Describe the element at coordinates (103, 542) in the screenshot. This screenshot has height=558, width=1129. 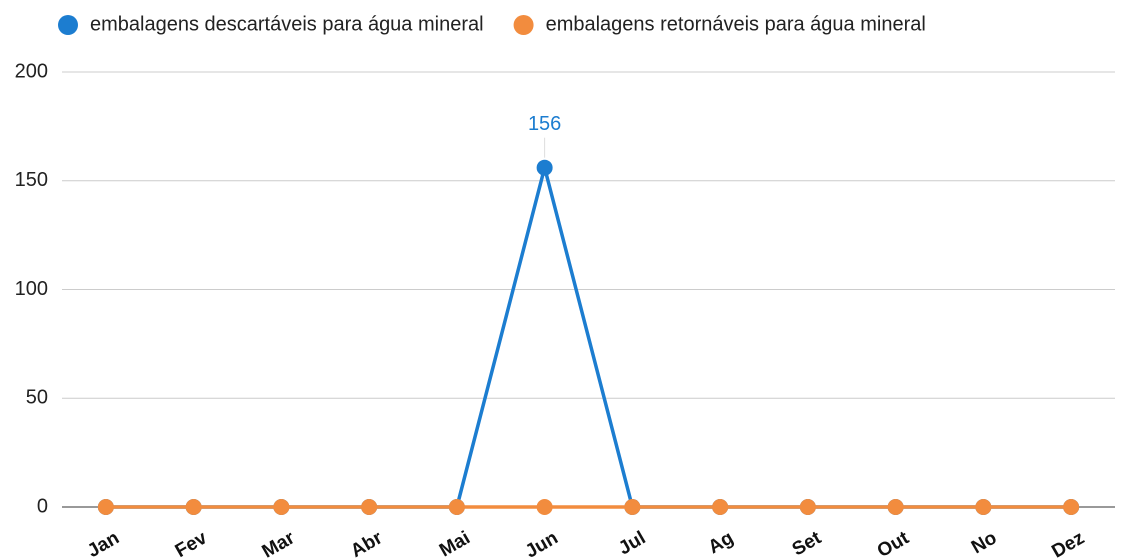
I see `x-tick-label: Jan` at that location.